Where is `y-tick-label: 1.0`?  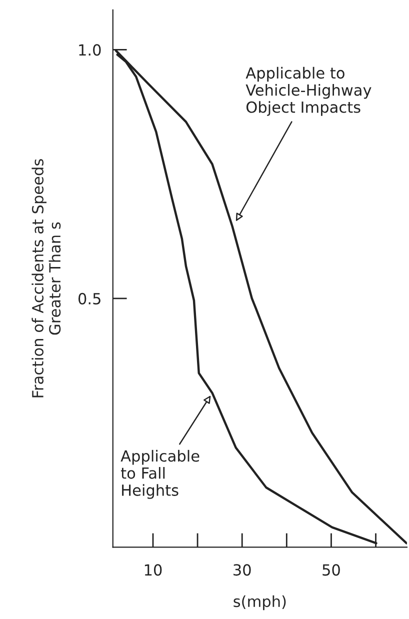 y-tick-label: 1.0 is located at coordinates (90, 50).